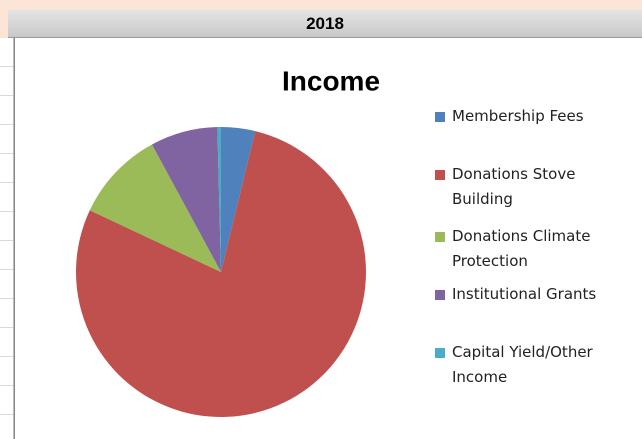 Image resolution: width=642 pixels, height=439 pixels. Describe the element at coordinates (518, 116) in the screenshot. I see `legend-label: Membership Fees` at that location.